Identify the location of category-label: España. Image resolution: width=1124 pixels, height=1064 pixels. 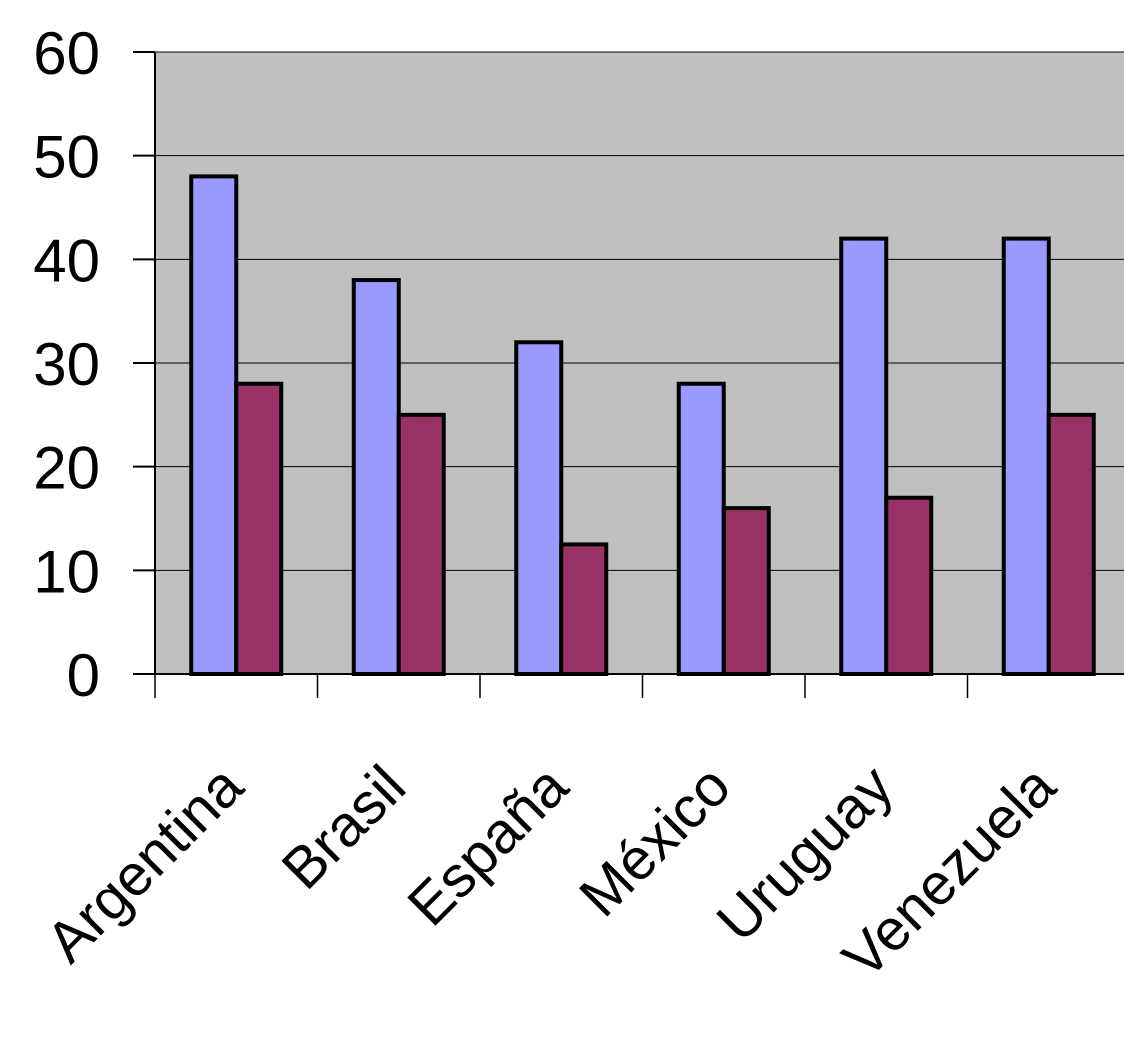
(488, 846).